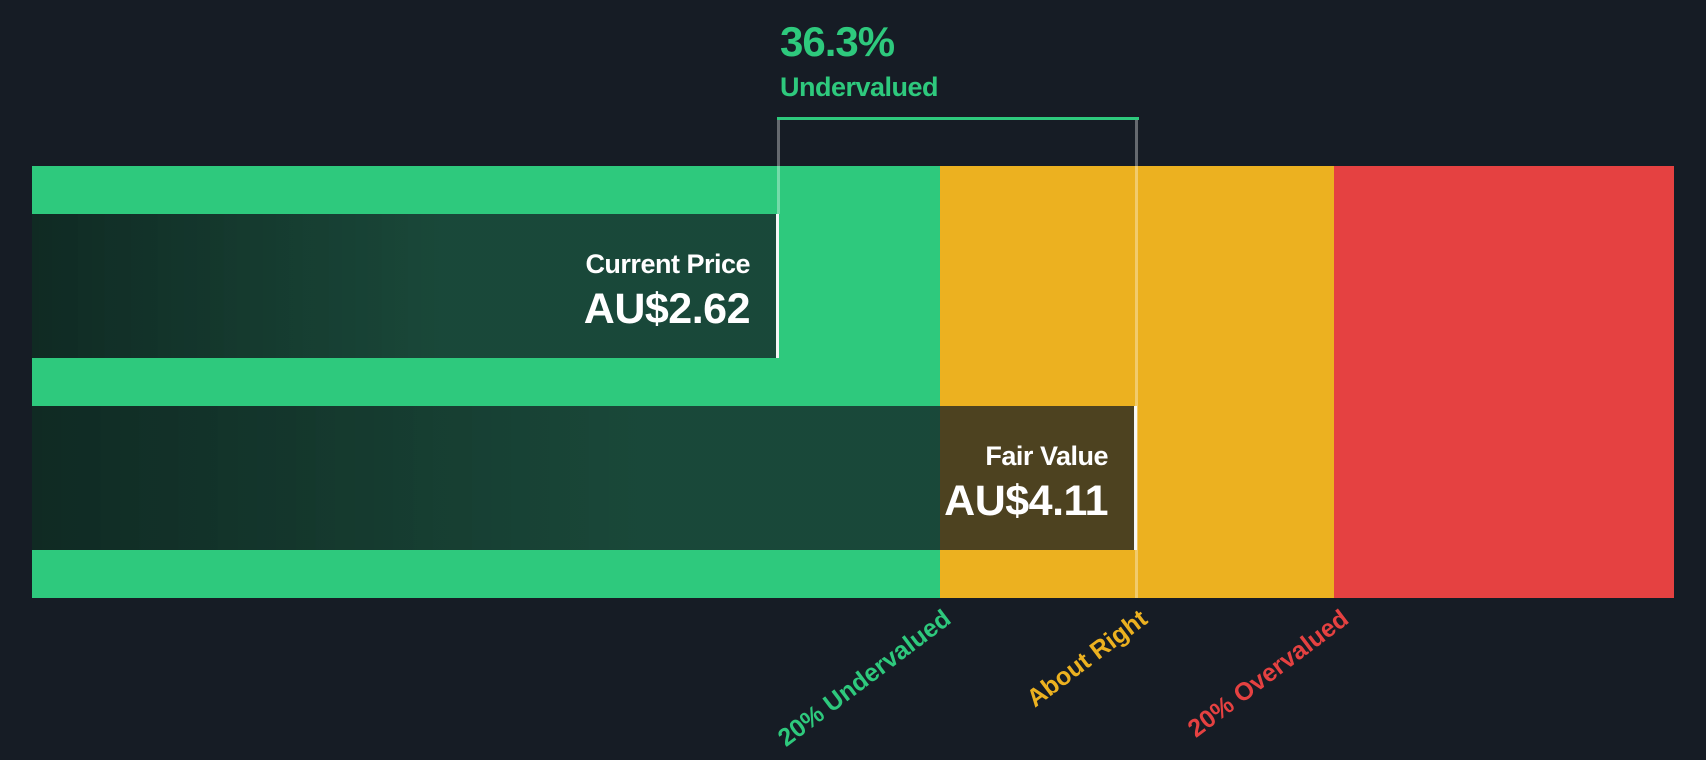  What do you see at coordinates (1268, 674) in the screenshot?
I see `axis-label-overvalued: 20% Overvalued` at bounding box center [1268, 674].